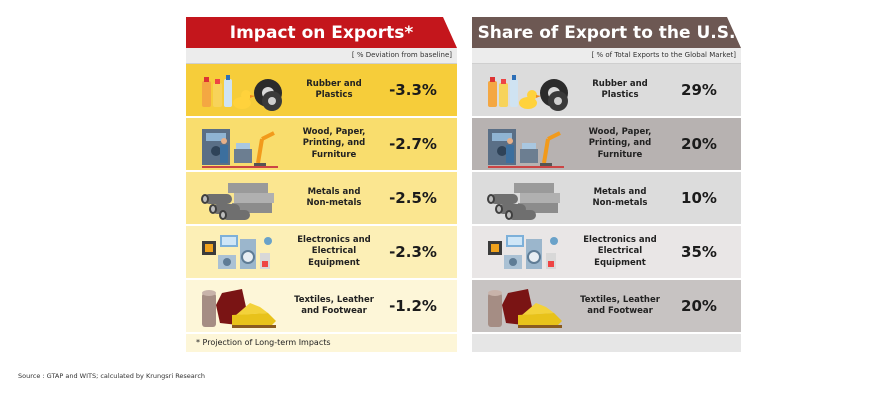  What do you see at coordinates (413, 198) in the screenshot?
I see `value-label: -2.5%` at bounding box center [413, 198].